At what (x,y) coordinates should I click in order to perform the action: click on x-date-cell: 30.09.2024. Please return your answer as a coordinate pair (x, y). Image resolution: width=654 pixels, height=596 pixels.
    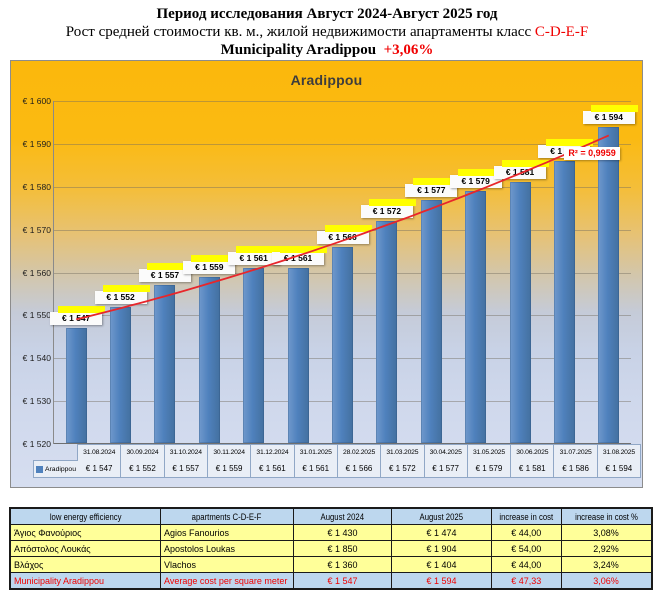
    Looking at the image, I should click on (143, 452).